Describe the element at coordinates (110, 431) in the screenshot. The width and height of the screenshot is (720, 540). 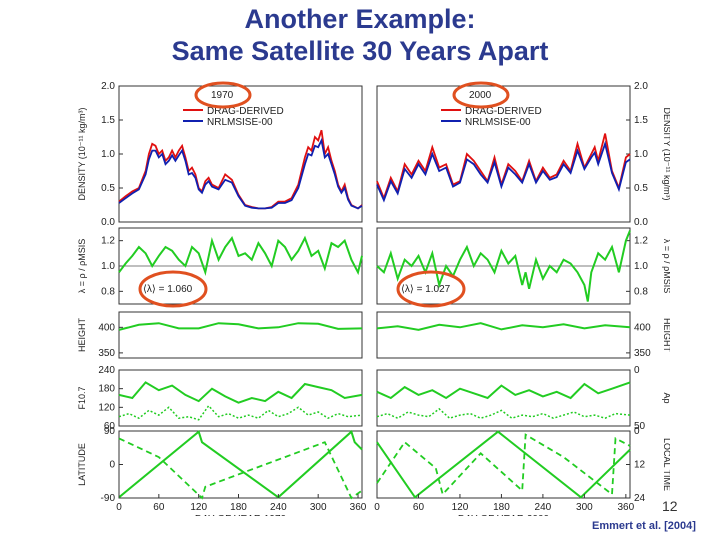
I see `y-tick-label: 90` at that location.